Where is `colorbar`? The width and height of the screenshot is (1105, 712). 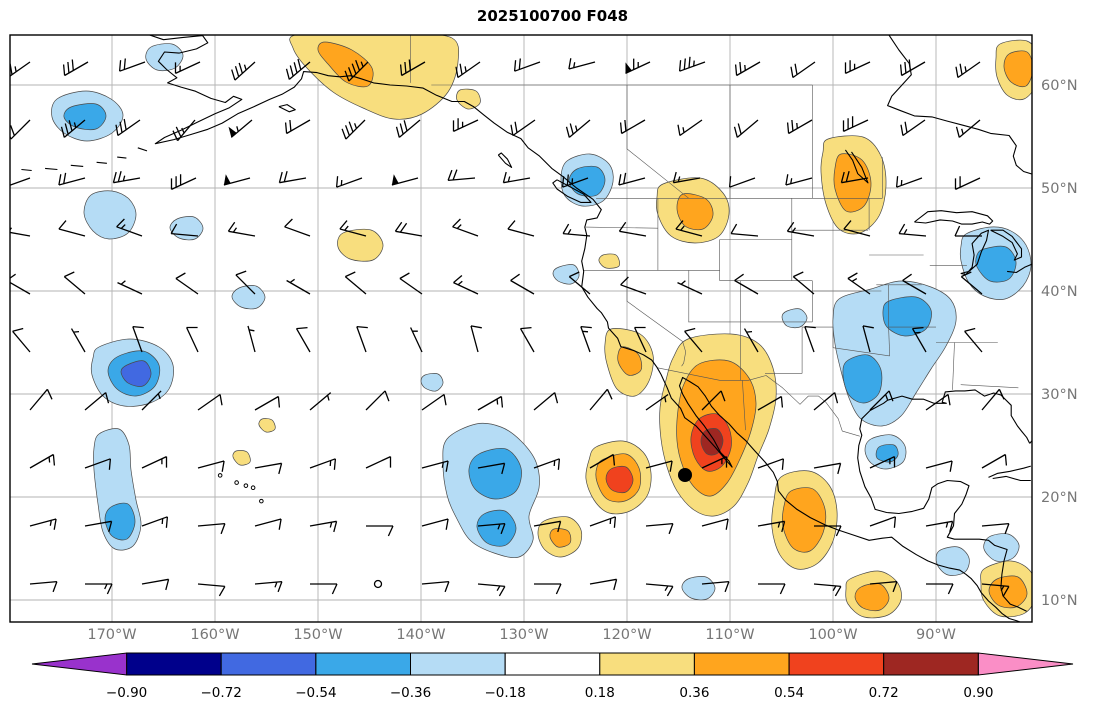 colorbar is located at coordinates (552, 664).